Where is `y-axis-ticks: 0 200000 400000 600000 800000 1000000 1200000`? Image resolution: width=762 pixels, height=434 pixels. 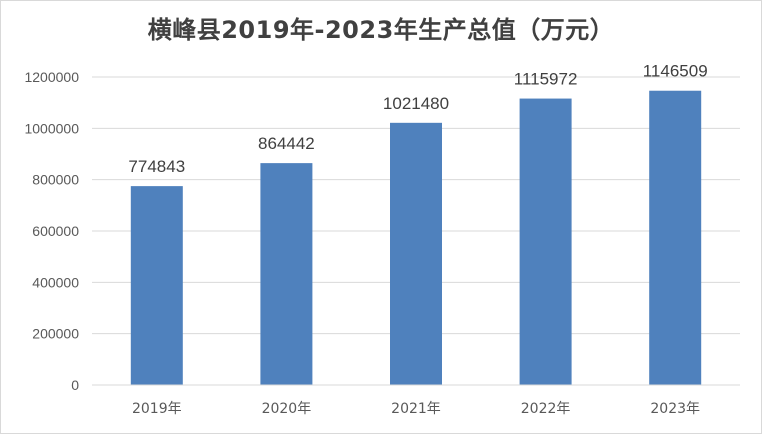
y-axis-ticks: 0 200000 400000 600000 800000 1000000 1200000 is located at coordinates (51, 231).